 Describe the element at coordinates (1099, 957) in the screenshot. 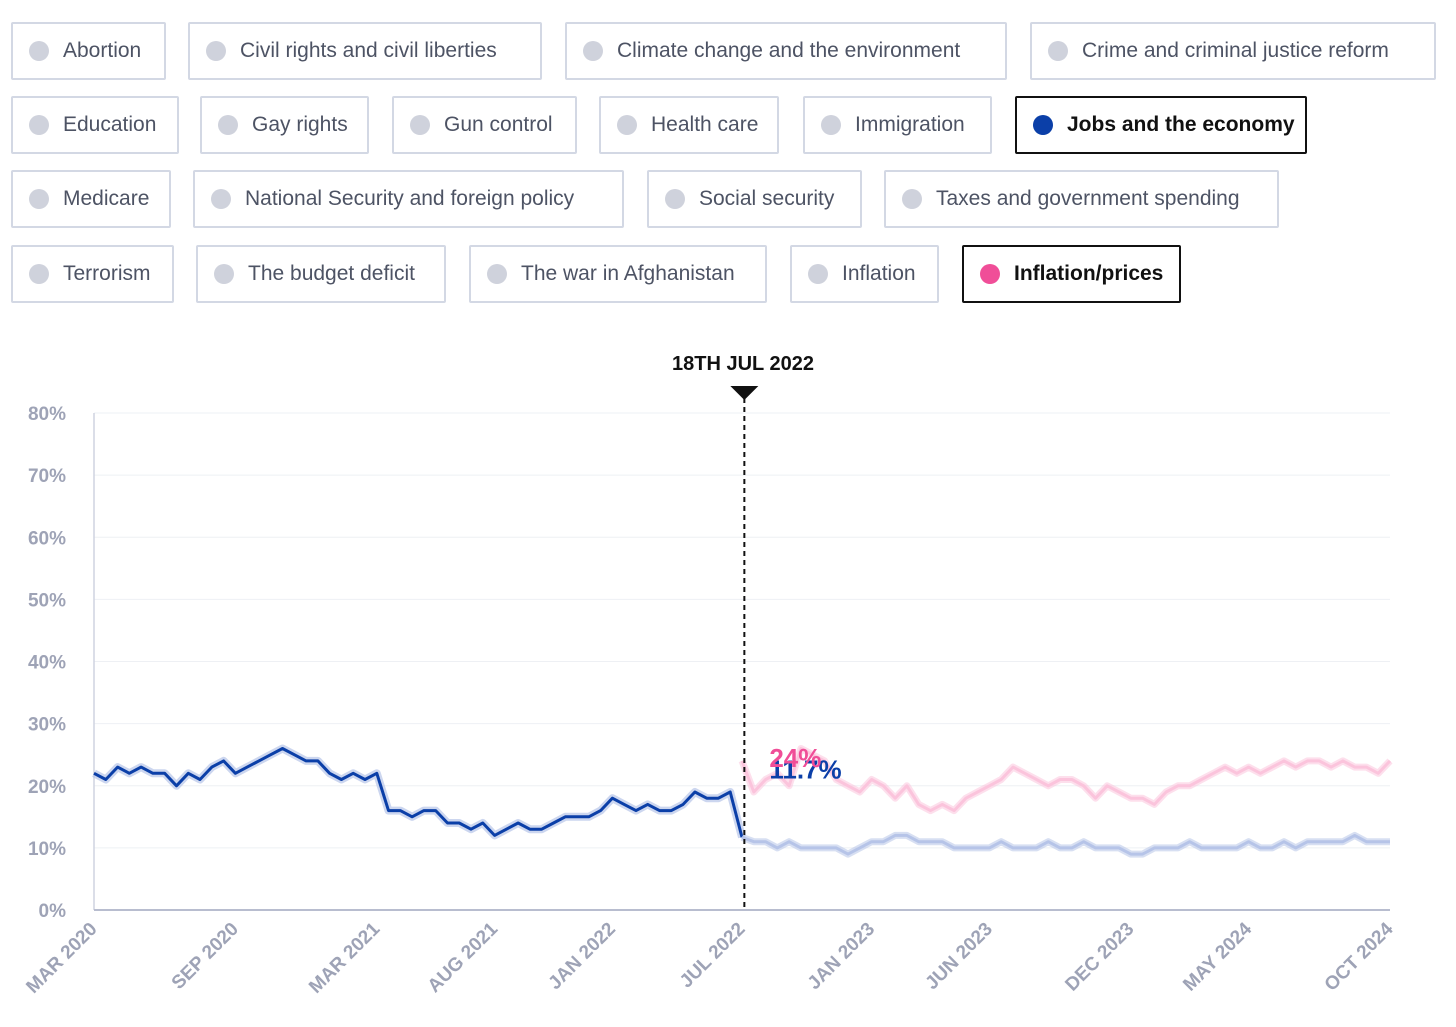

I see `x-tick-label: DEC 2023` at that location.